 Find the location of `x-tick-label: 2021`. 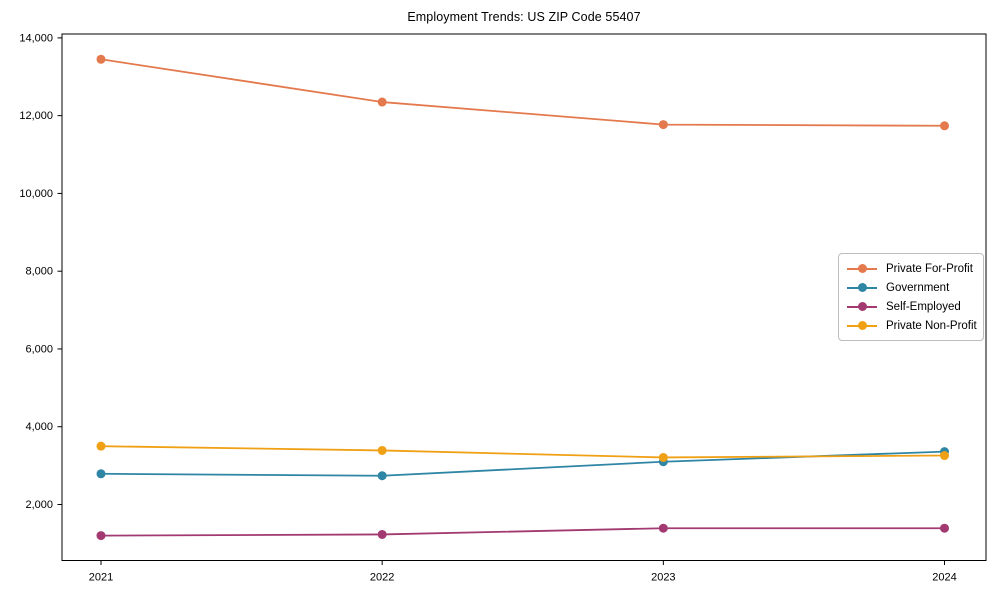

x-tick-label: 2021 is located at coordinates (101, 578).